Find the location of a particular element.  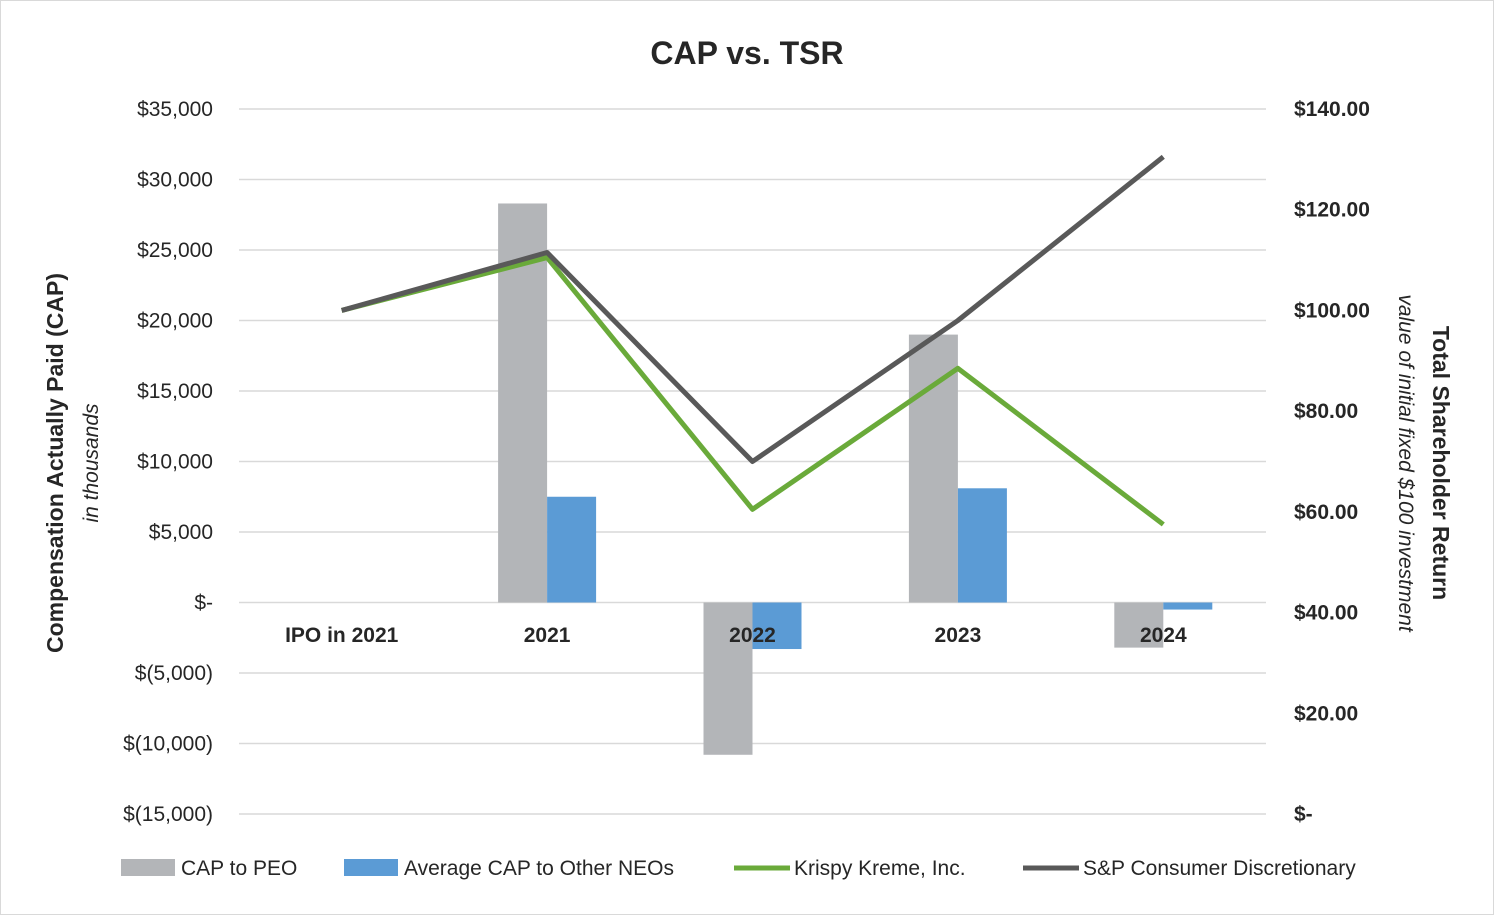

legend-swatch-cap-to-peo is located at coordinates (148, 867).